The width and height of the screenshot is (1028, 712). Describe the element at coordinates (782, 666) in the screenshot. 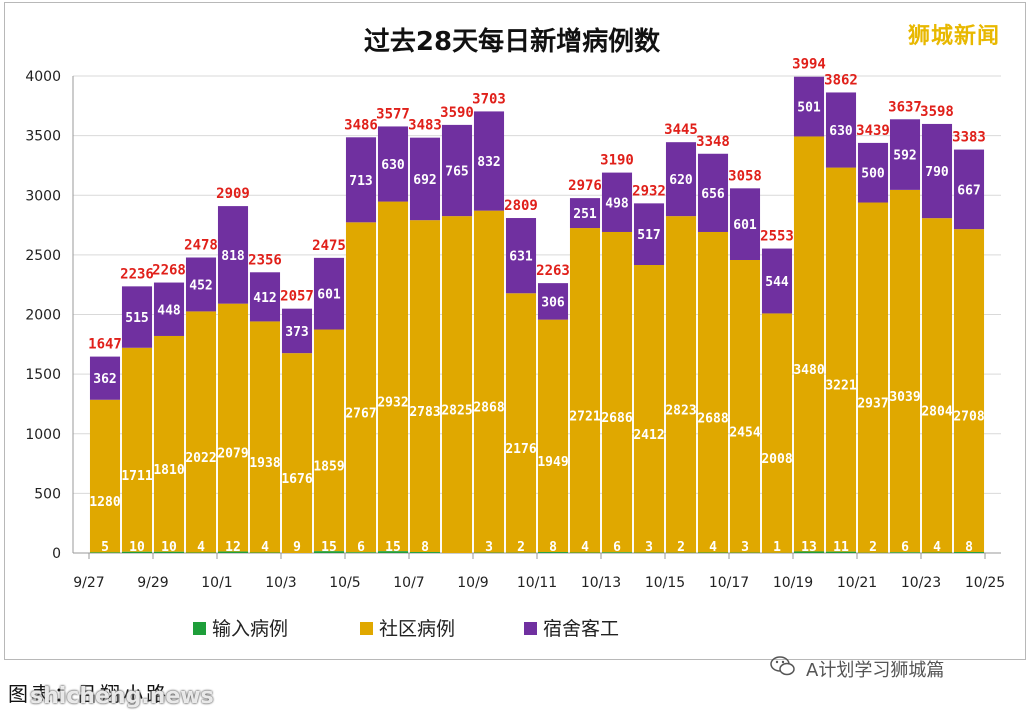

I see `wechat-icon` at that location.